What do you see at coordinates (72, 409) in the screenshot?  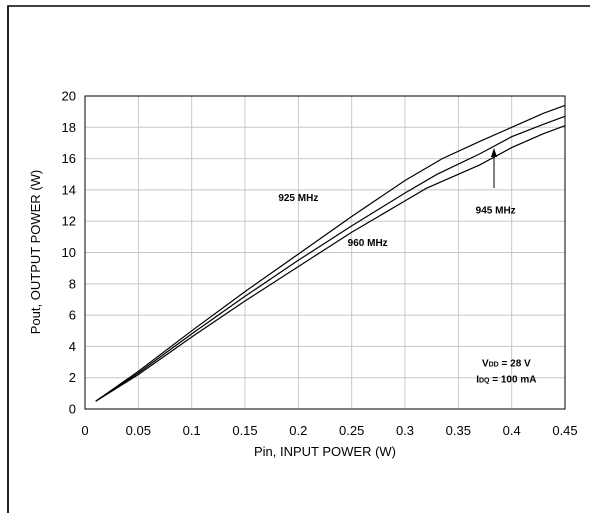 I see `y-tick-label: 0` at bounding box center [72, 409].